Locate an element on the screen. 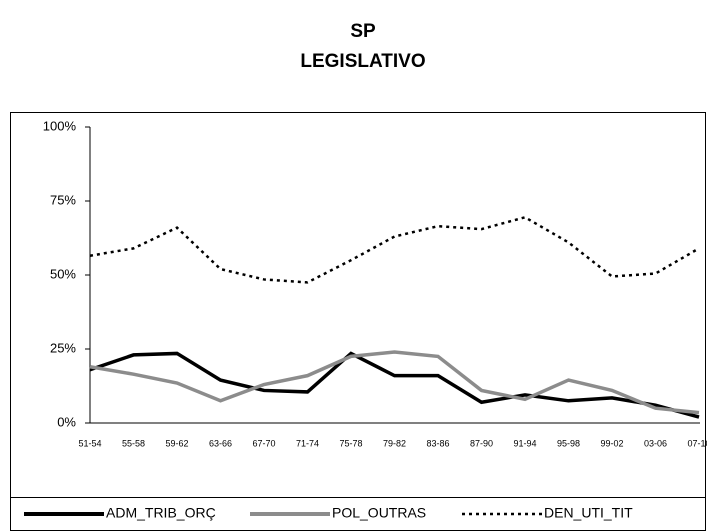  y-tick-label: 50% is located at coordinates (63, 273).